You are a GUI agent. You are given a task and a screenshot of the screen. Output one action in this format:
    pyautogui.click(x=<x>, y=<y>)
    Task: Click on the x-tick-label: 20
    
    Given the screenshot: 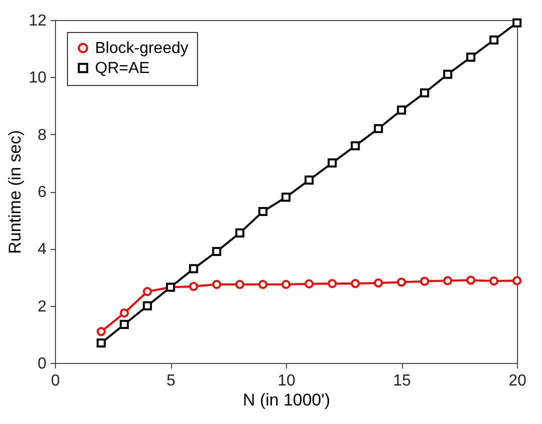 What is the action you would take?
    pyautogui.click(x=517, y=381)
    